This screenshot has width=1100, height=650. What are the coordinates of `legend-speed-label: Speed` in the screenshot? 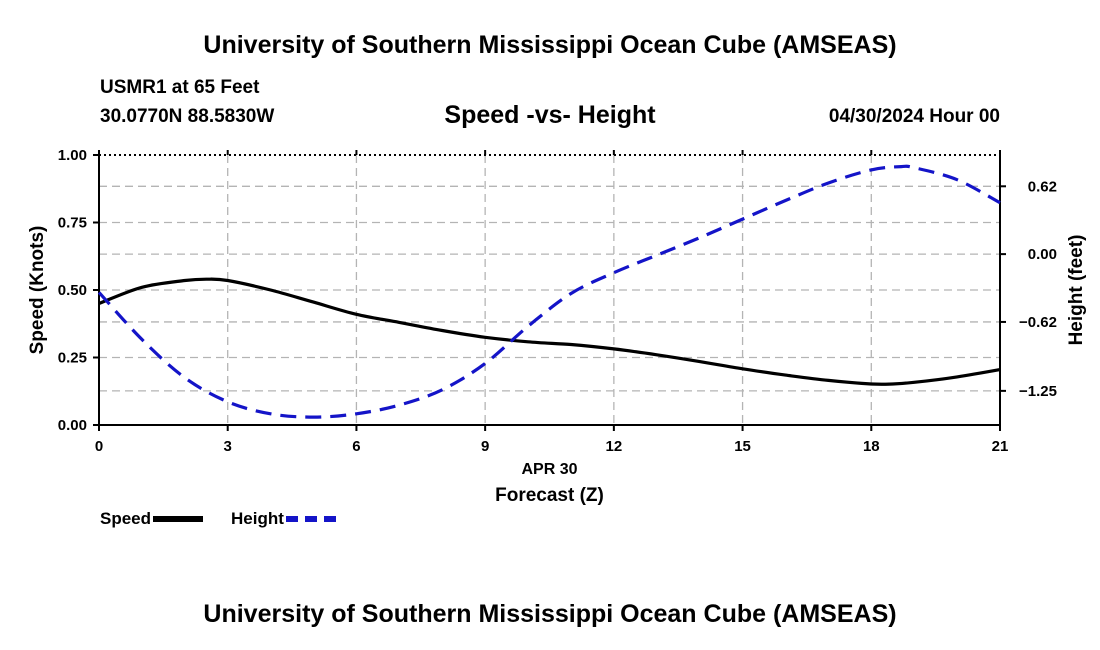 It's located at (126, 518).